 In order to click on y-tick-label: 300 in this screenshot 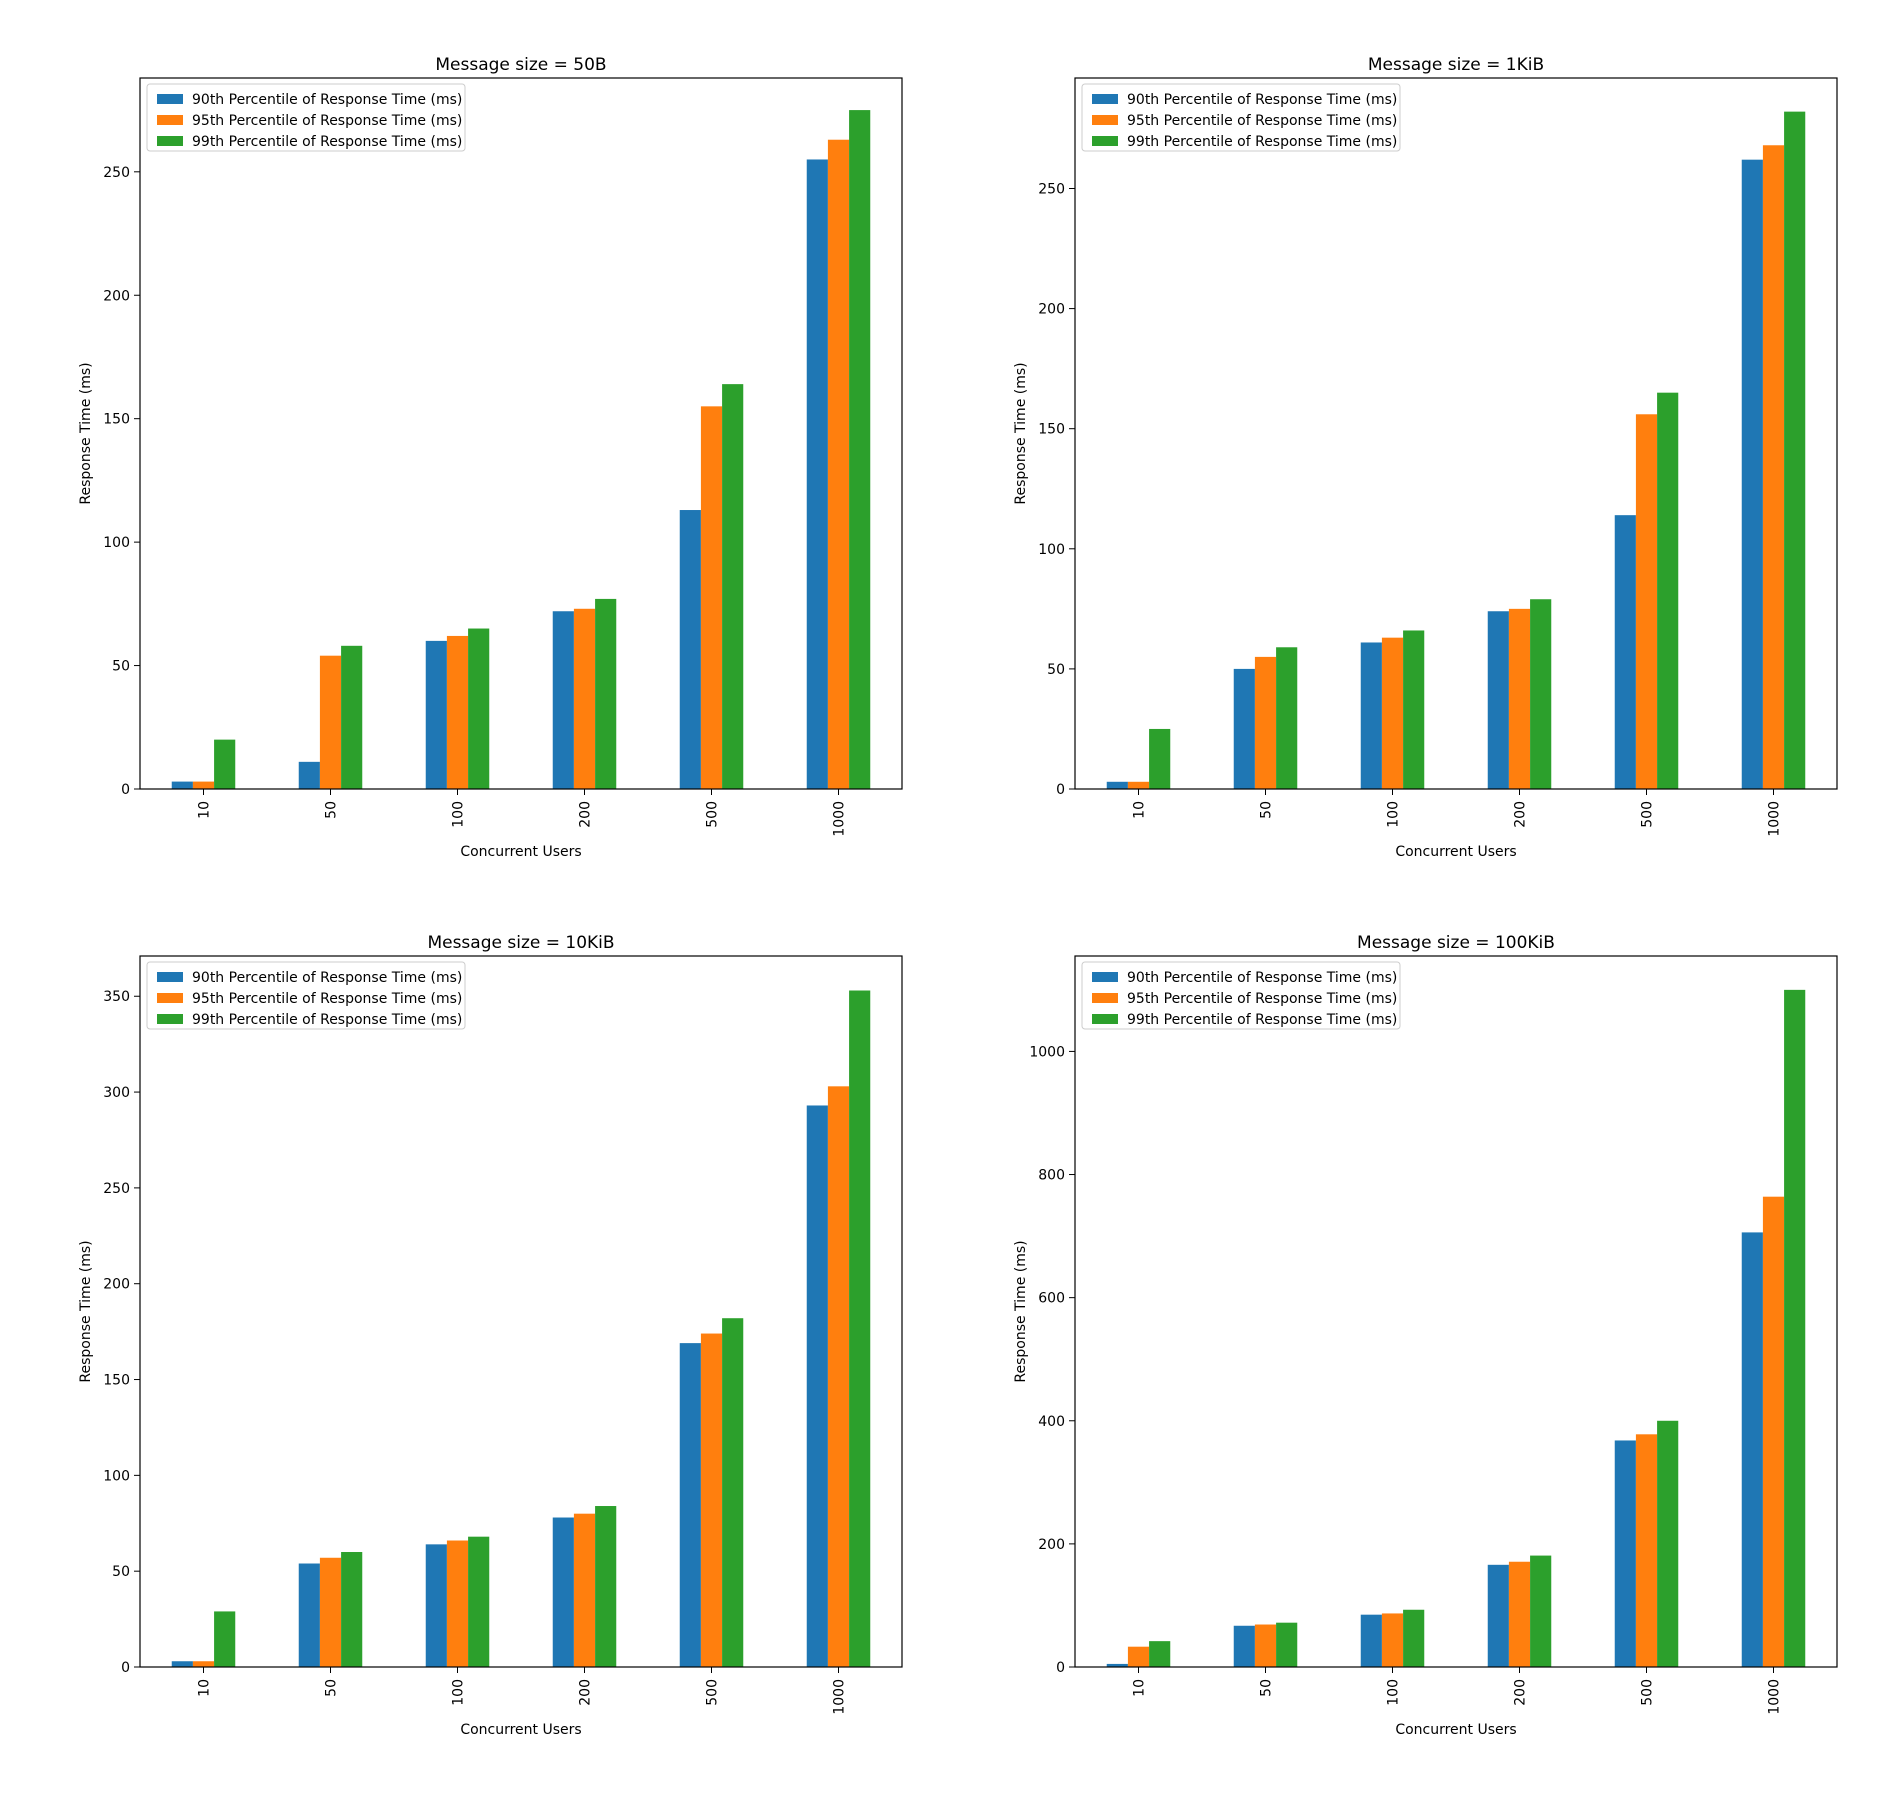, I will do `click(116, 1093)`.